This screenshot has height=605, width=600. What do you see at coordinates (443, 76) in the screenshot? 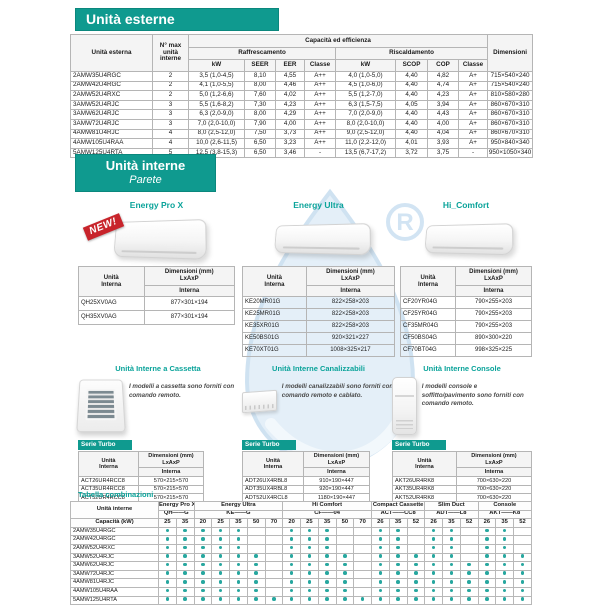
I see `table-cell: 4,82` at bounding box center [443, 76].